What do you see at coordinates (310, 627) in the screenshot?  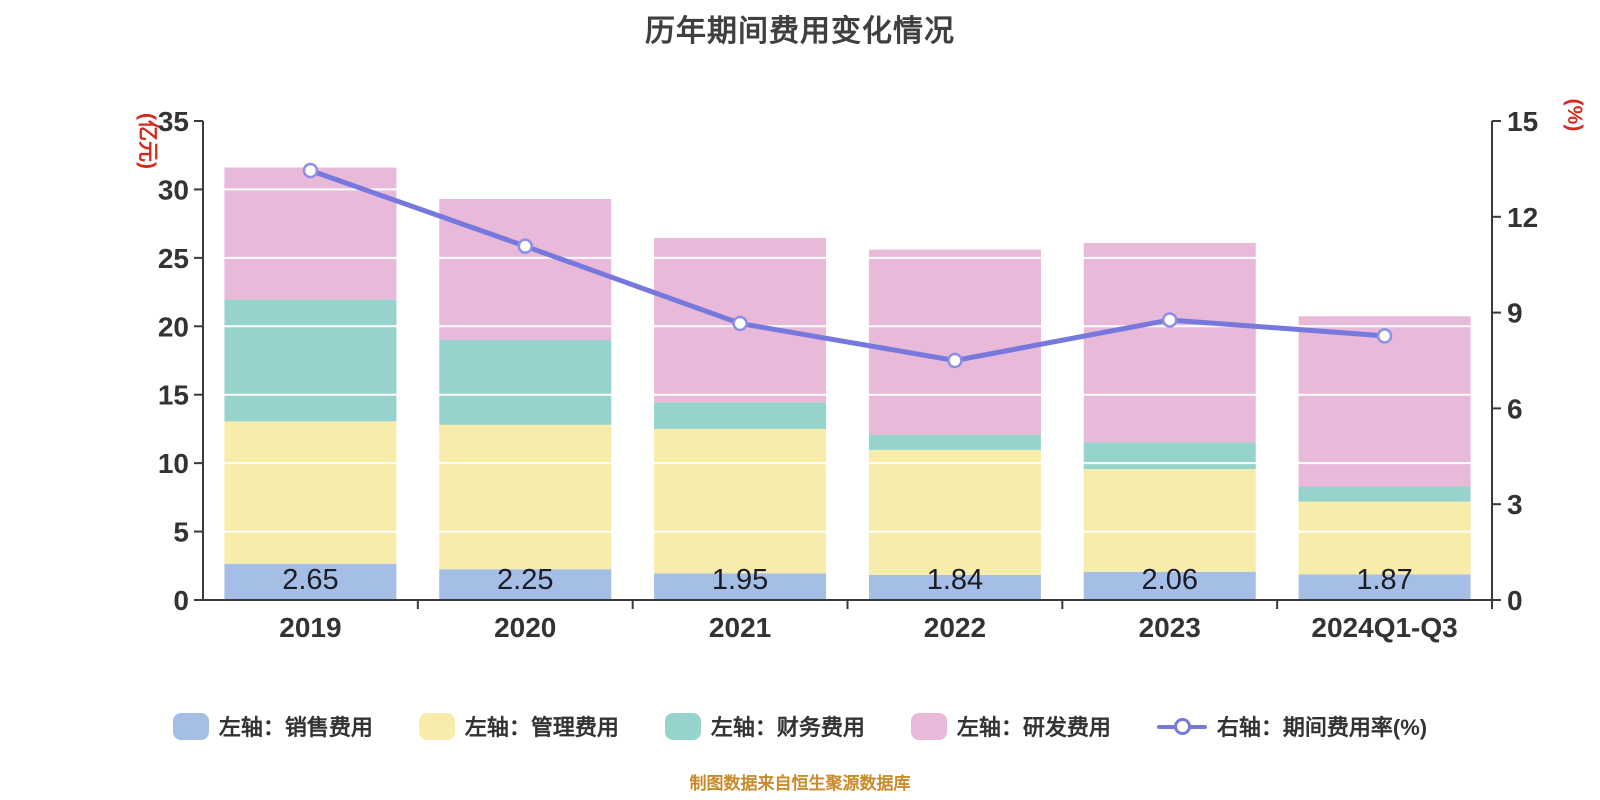 I see `x-category-label: 2019` at bounding box center [310, 627].